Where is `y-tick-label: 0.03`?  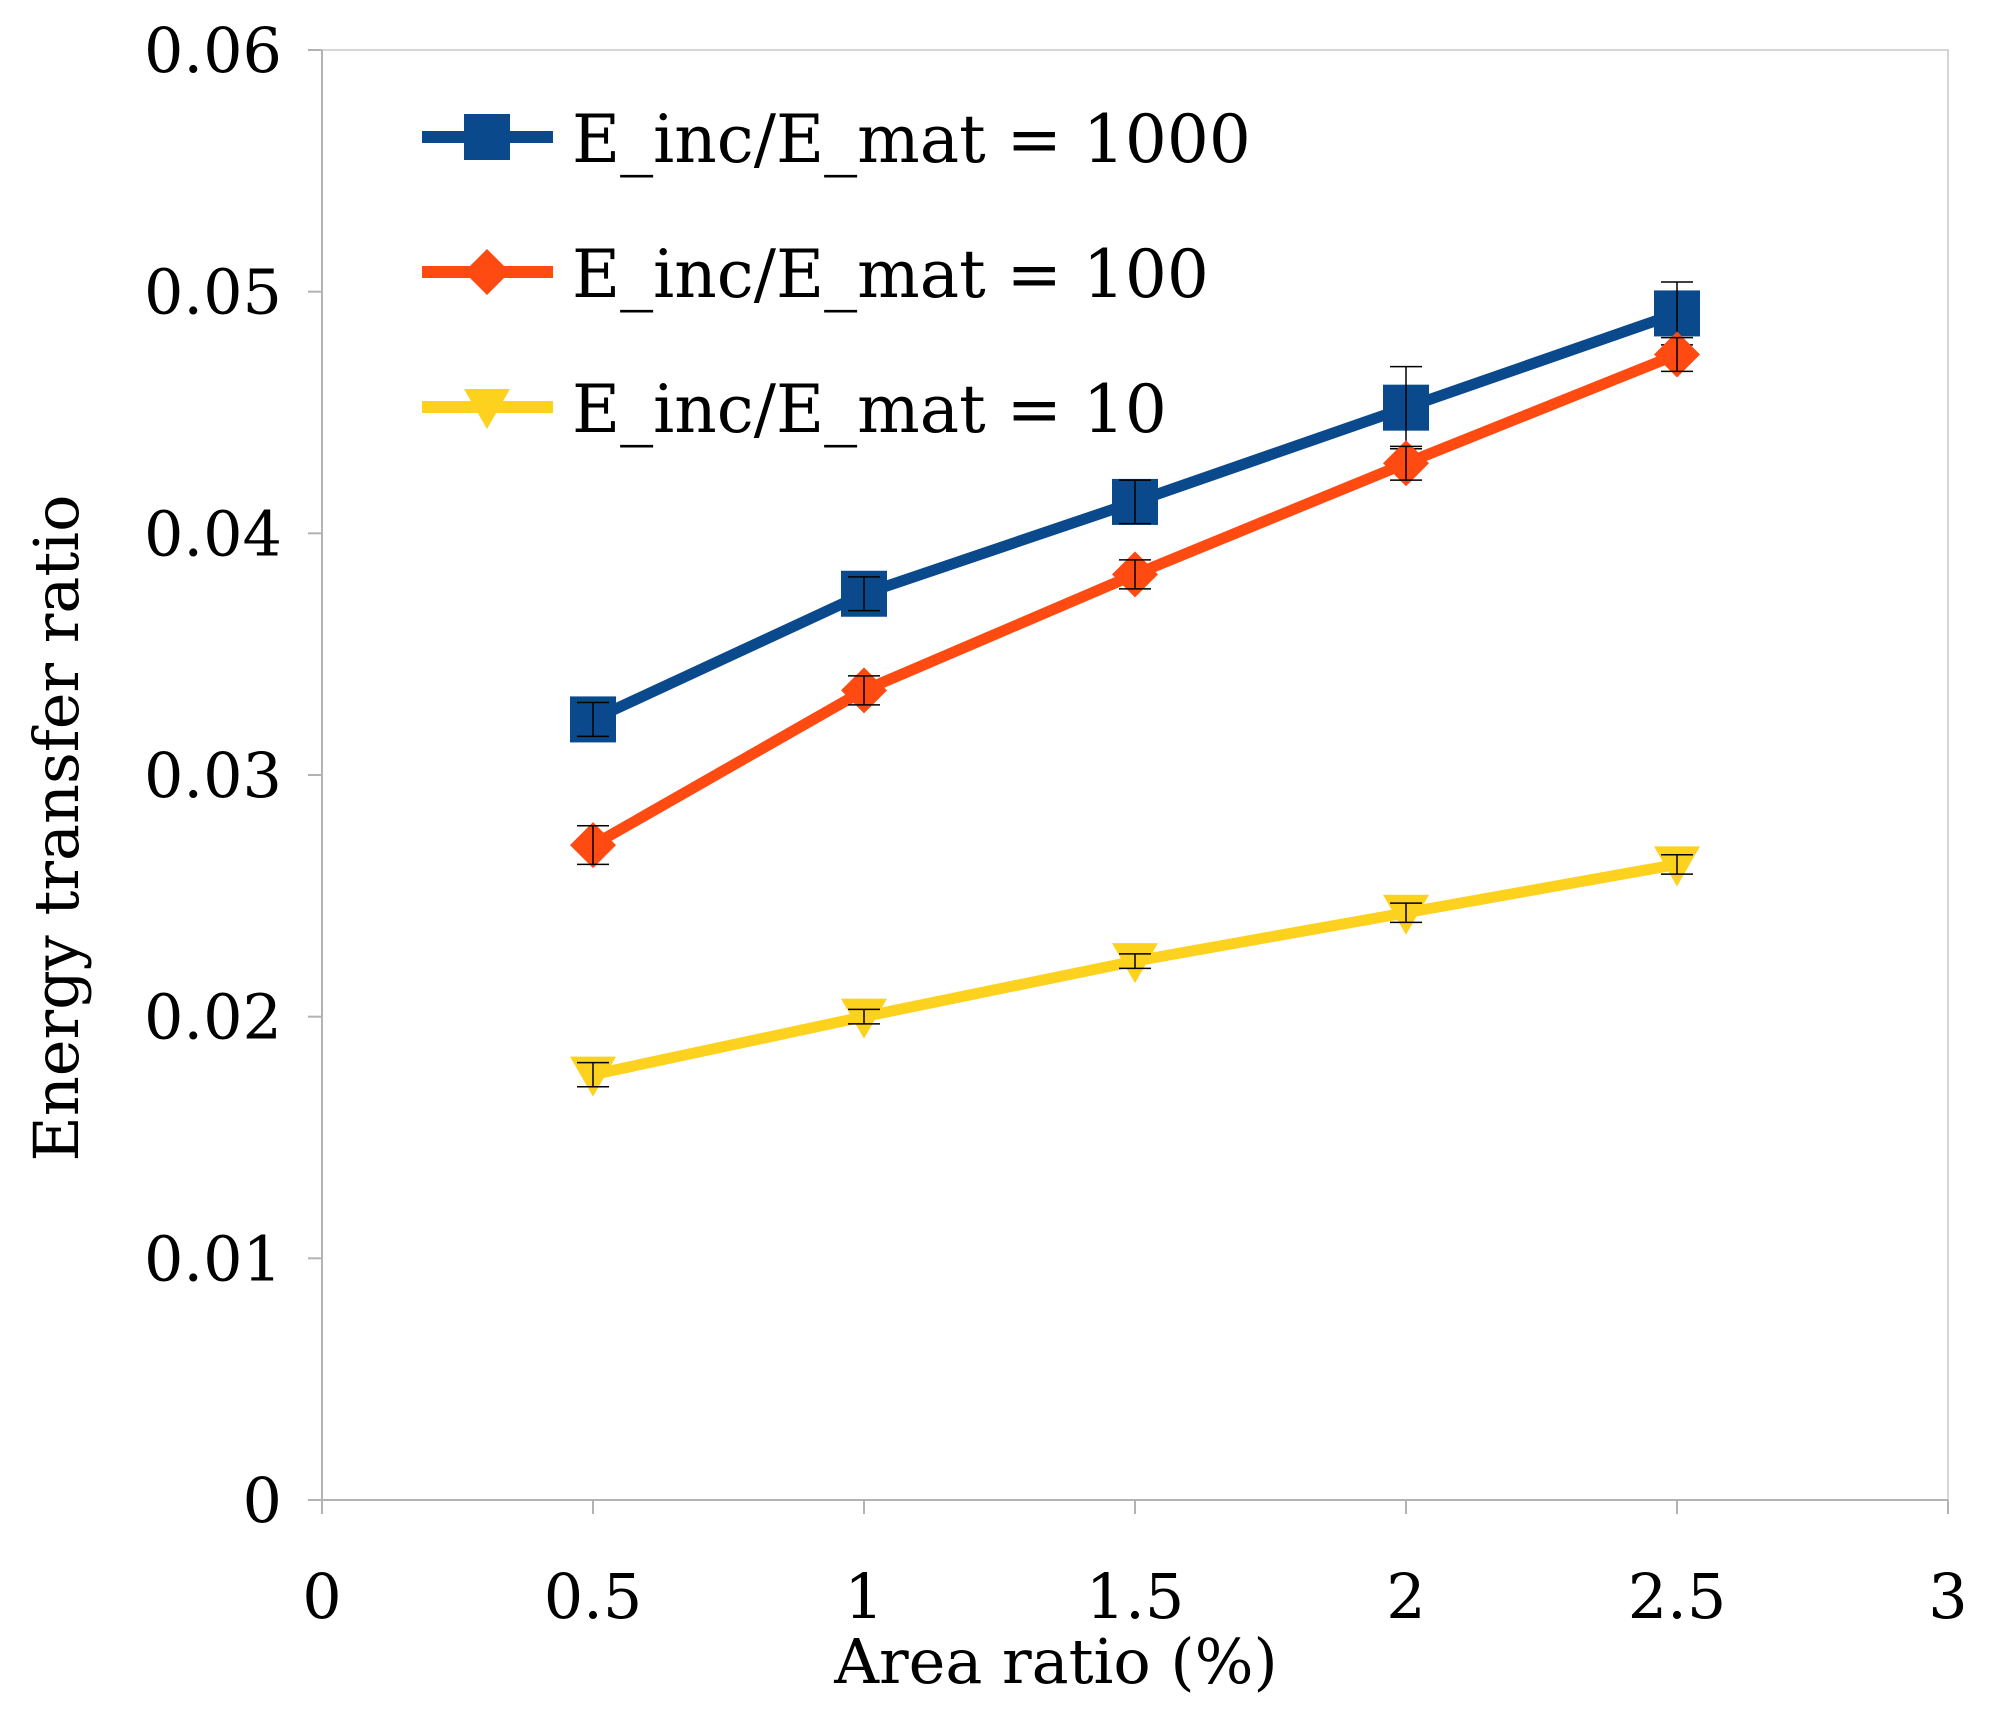
y-tick-label: 0.03 is located at coordinates (213, 775).